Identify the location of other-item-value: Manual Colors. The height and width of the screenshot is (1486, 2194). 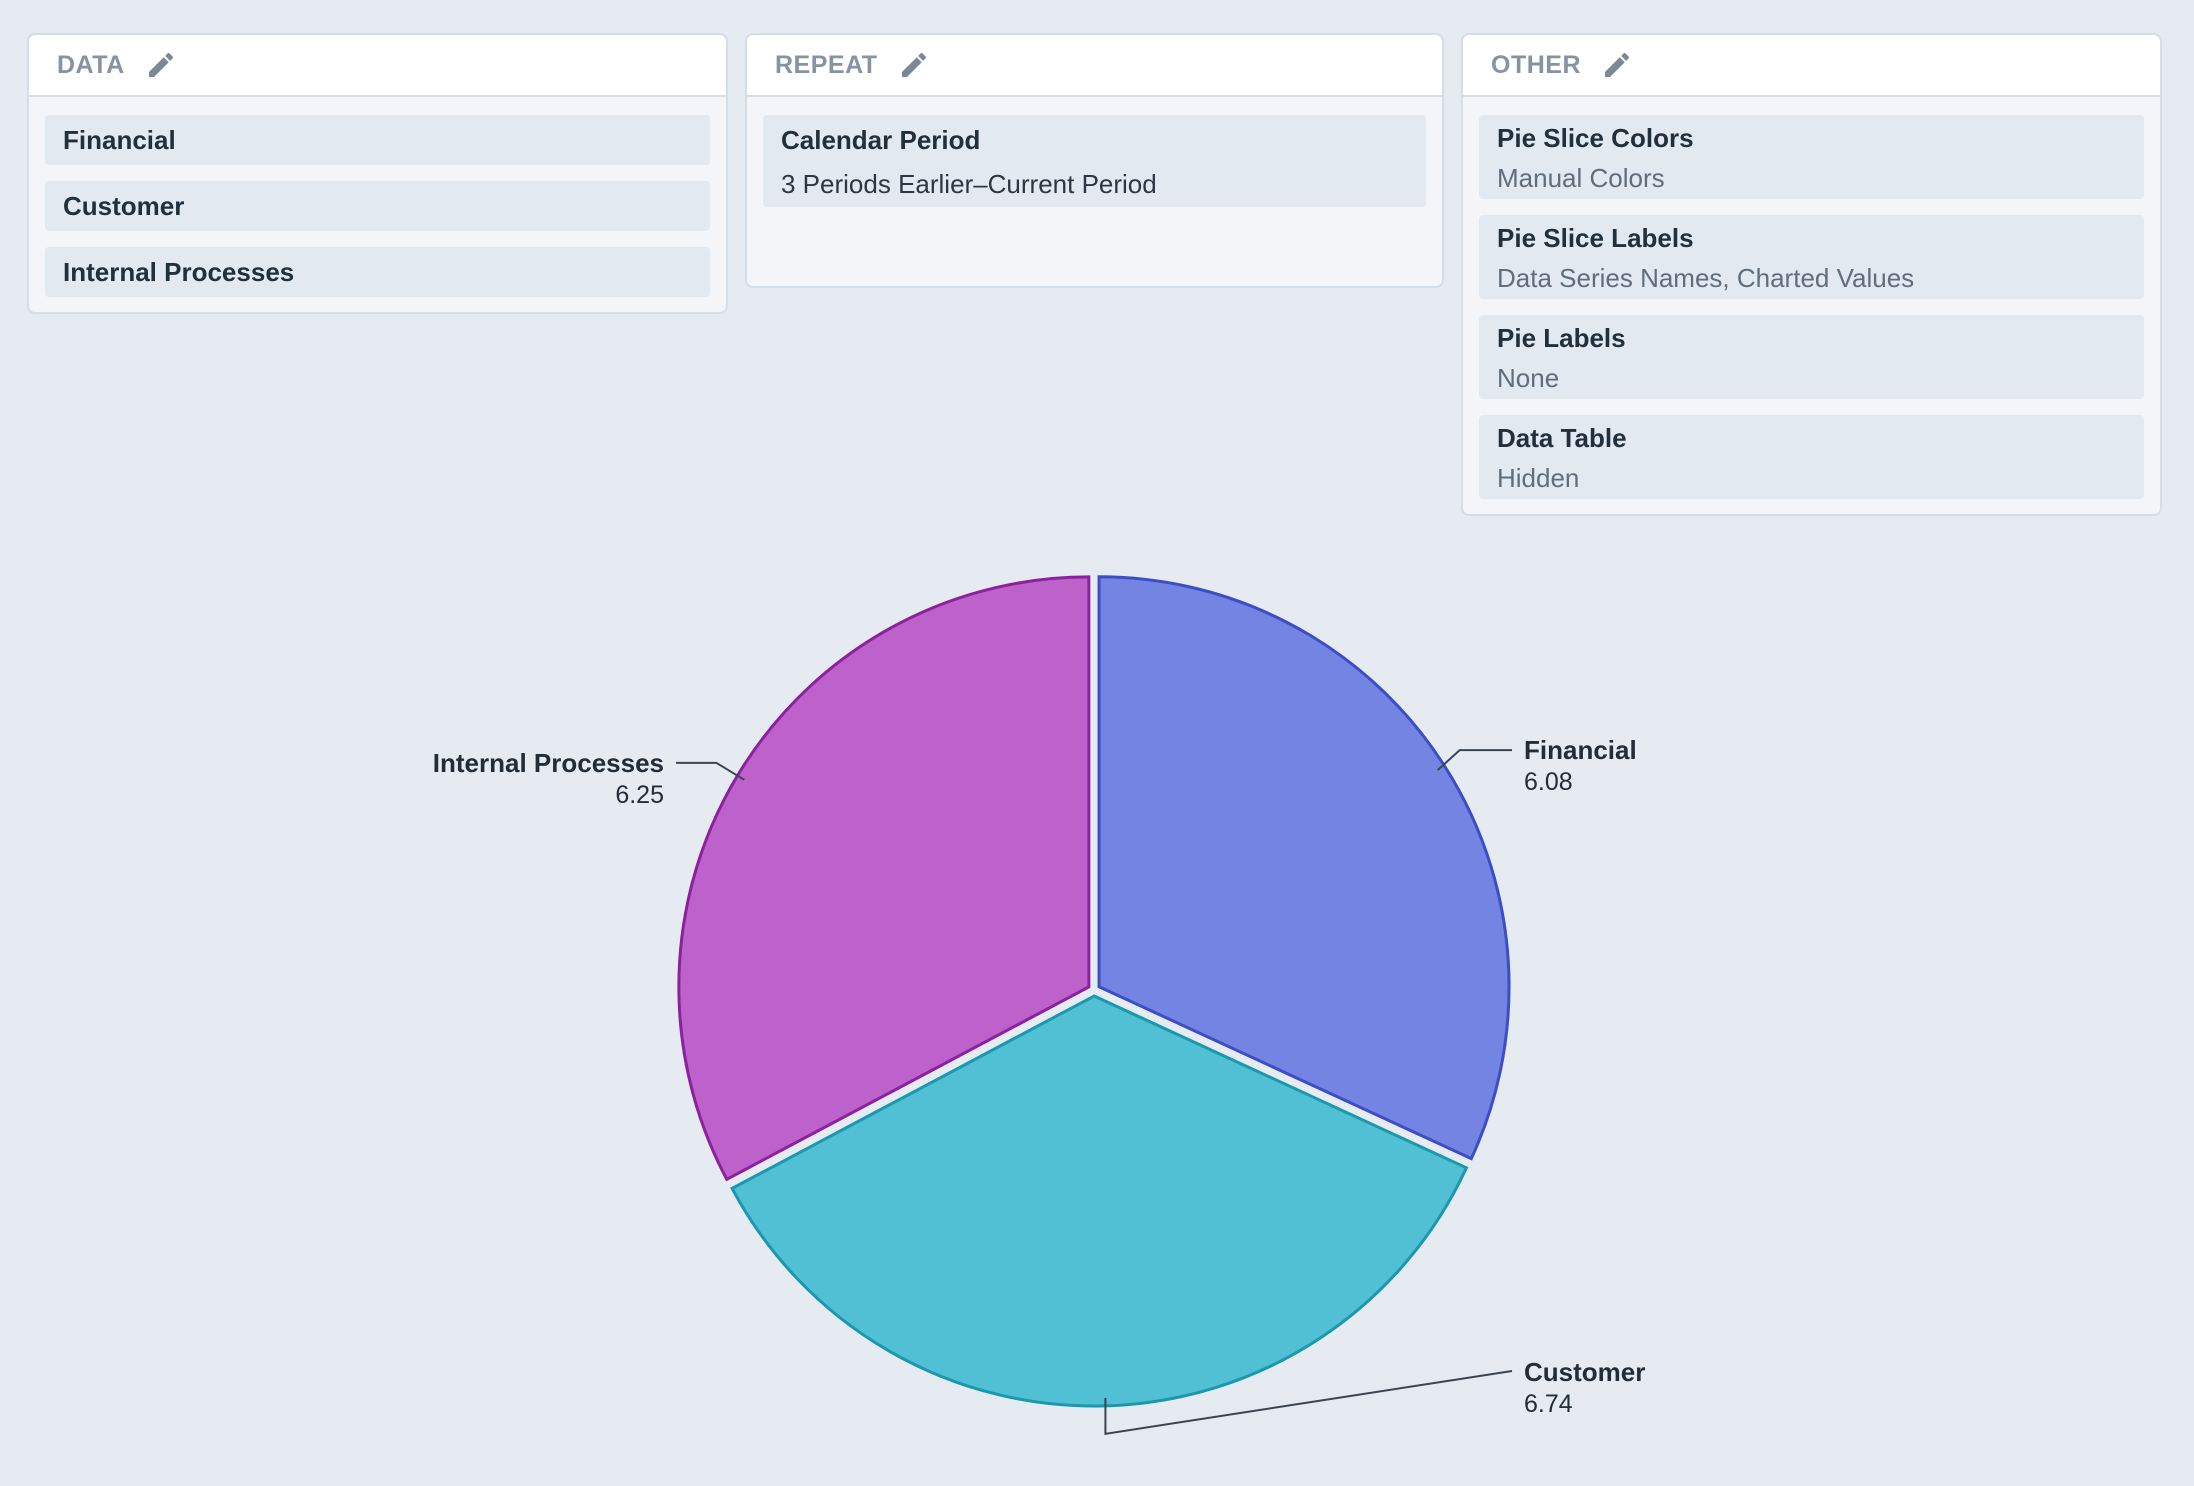
(1581, 178).